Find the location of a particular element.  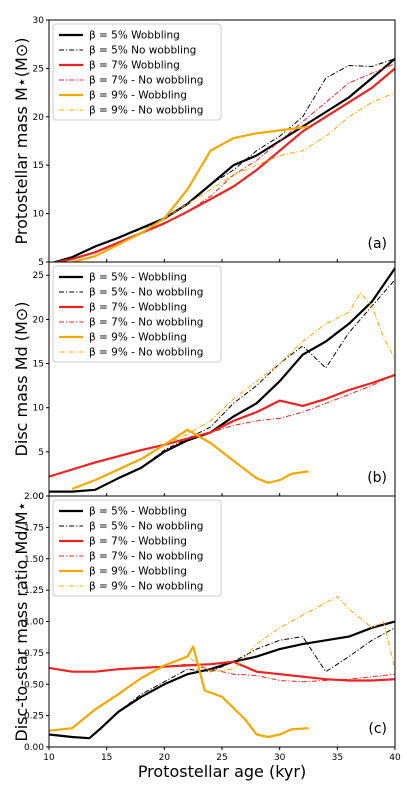

x-tick-label: 35 is located at coordinates (337, 758).